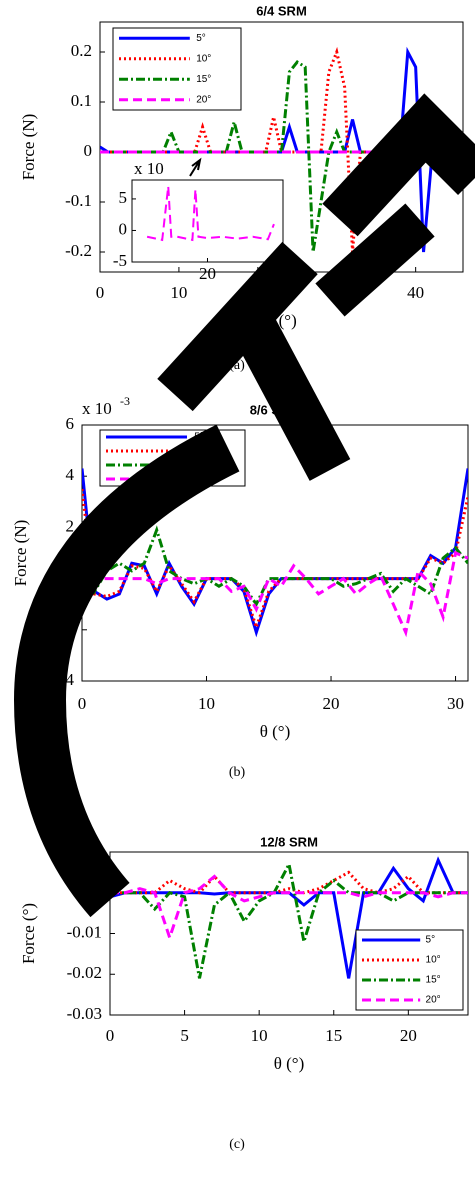 Image resolution: width=475 pixels, height=1178 pixels. What do you see at coordinates (78, 250) in the screenshot?
I see `y-tick-label: -0.2` at bounding box center [78, 250].